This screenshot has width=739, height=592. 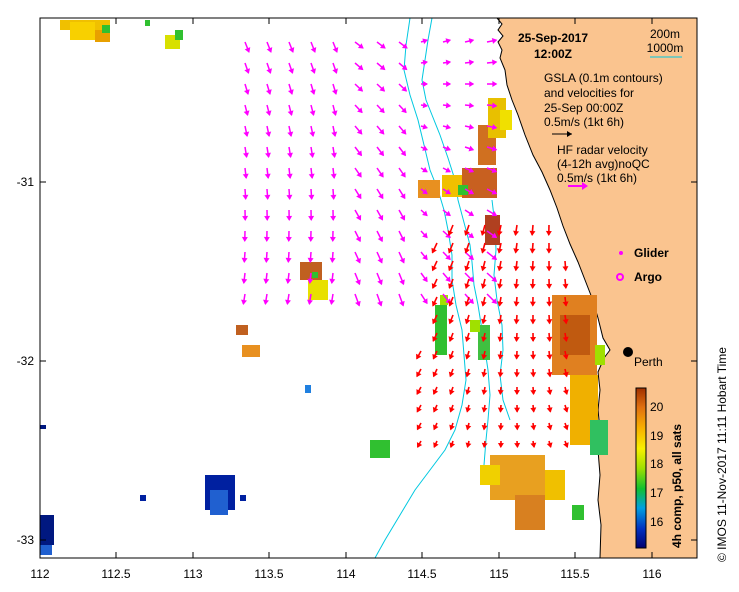 What do you see at coordinates (26, 182) in the screenshot?
I see `y-tick-label: -31` at bounding box center [26, 182].